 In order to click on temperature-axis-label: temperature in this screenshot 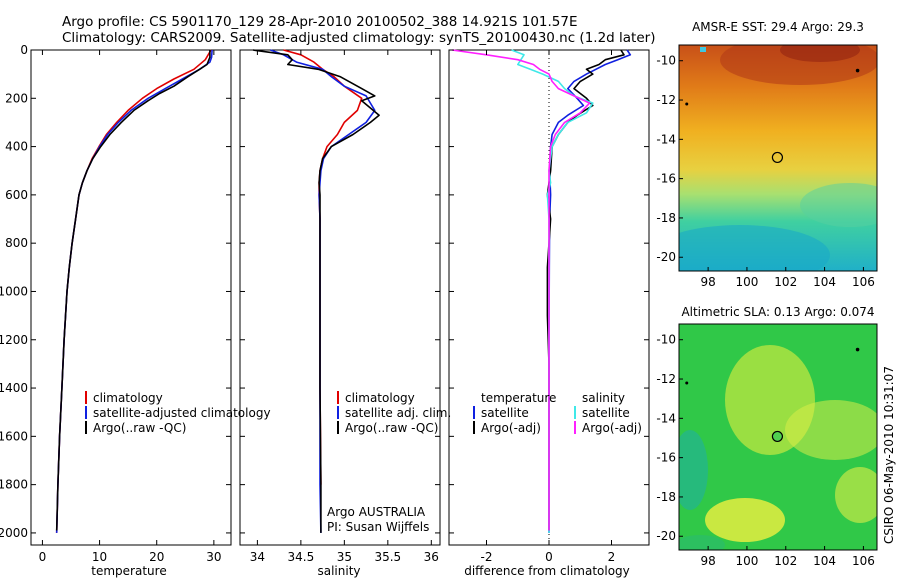, I will do `click(128, 571)`.